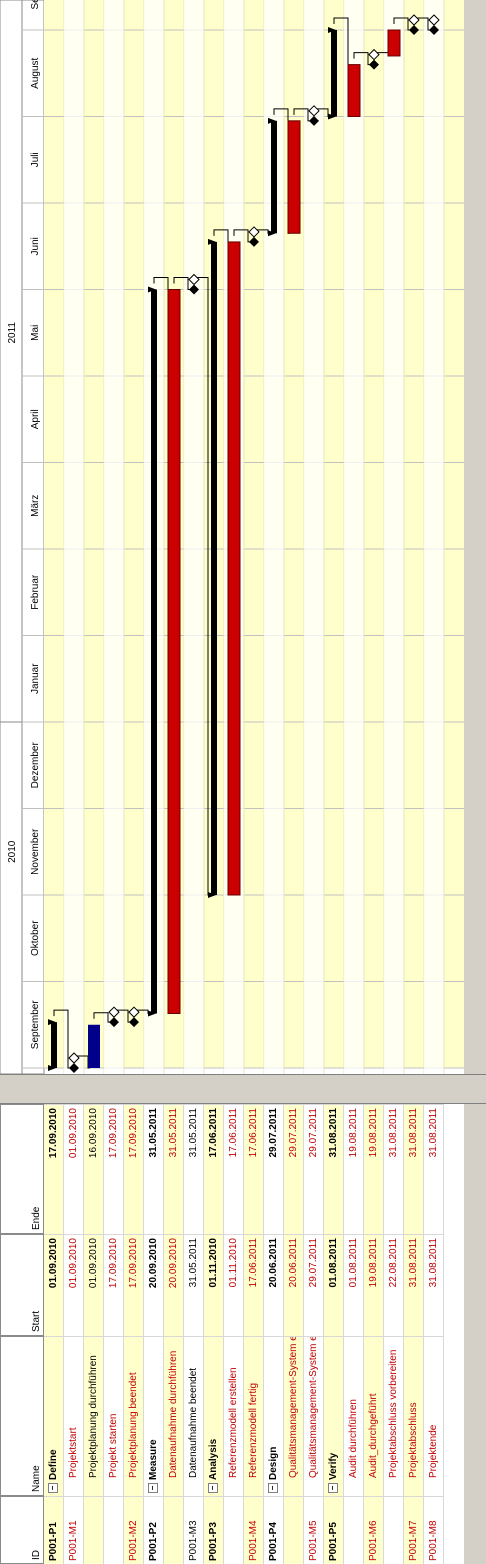 This screenshot has height=1564, width=486. Describe the element at coordinates (193, 1263) in the screenshot. I see `cell-start-text: 31.05.2011` at that location.